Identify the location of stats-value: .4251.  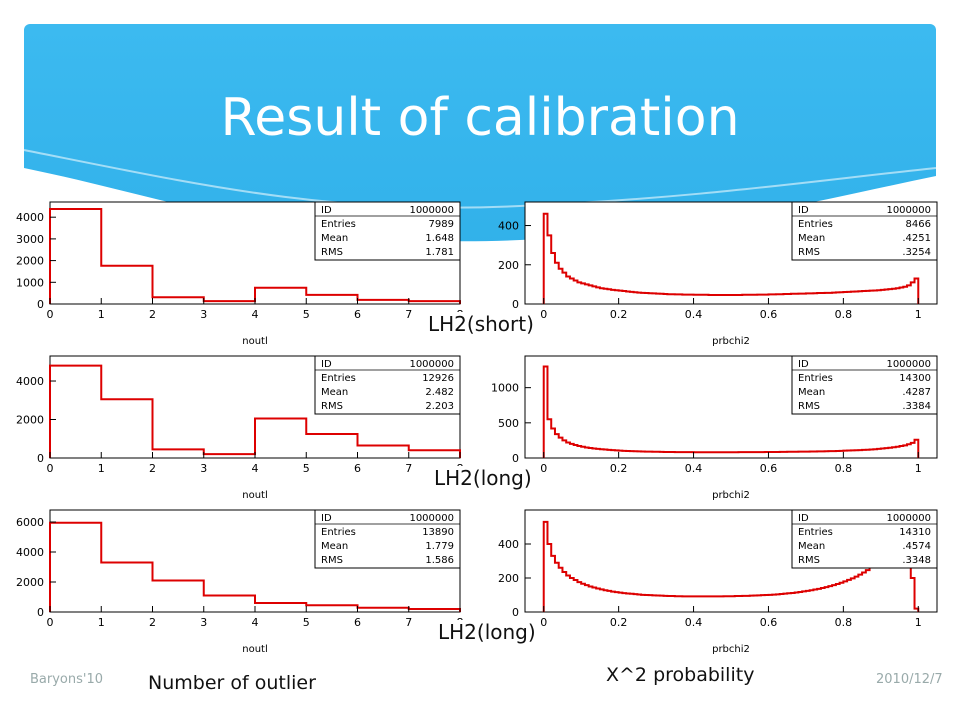
(916, 238).